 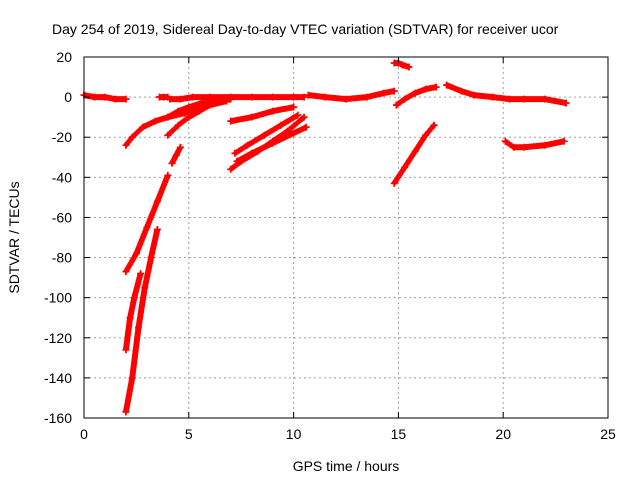 What do you see at coordinates (62, 217) in the screenshot?
I see `y-tick-label: -60` at bounding box center [62, 217].